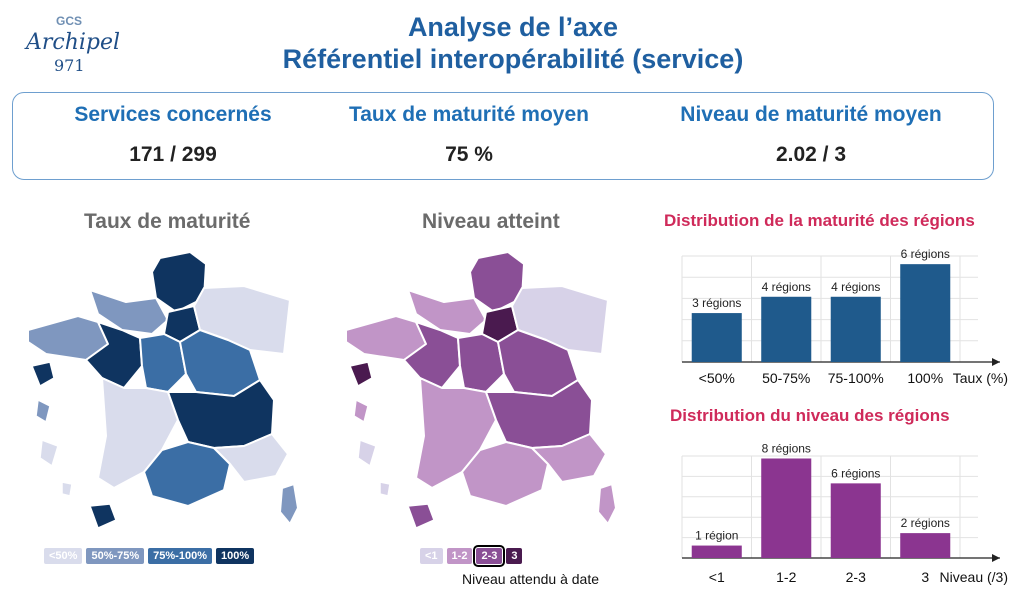 Image resolution: width=1026 pixels, height=600 pixels. I want to click on kpi-label: Services concernés, so click(173, 114).